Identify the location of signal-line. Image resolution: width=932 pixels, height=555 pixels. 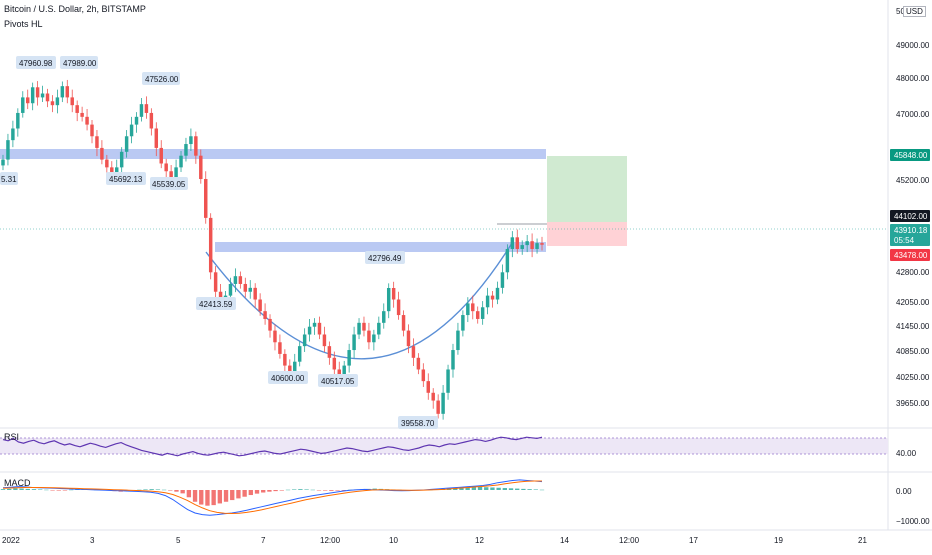
(272, 497).